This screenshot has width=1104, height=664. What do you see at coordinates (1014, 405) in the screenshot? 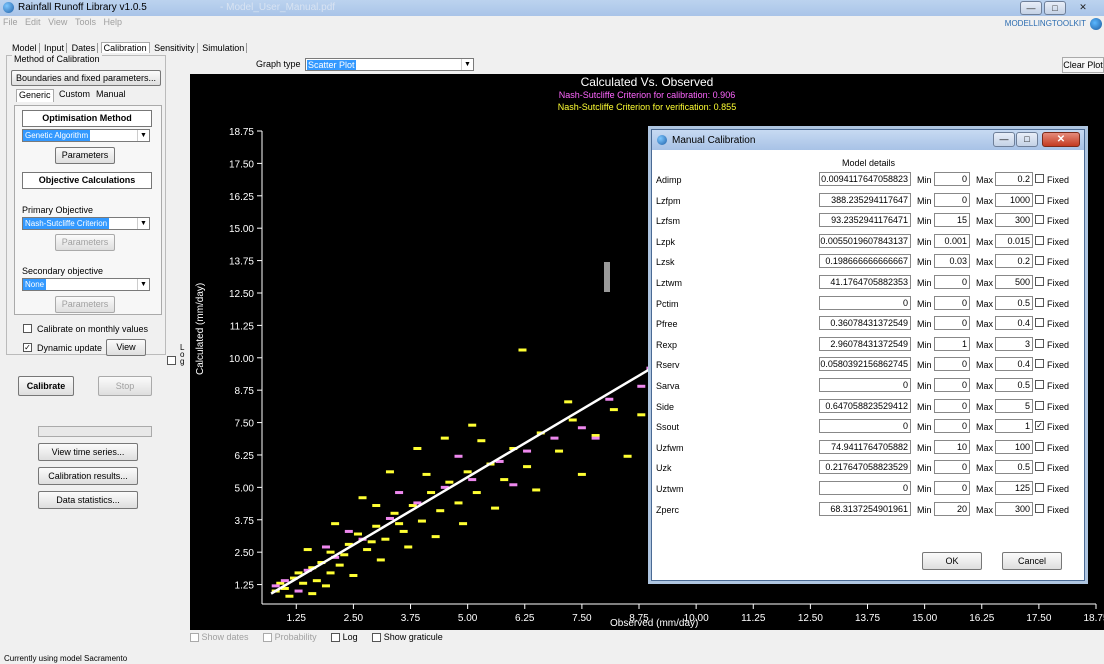
I see `max-value-field: 5` at bounding box center [1014, 405].